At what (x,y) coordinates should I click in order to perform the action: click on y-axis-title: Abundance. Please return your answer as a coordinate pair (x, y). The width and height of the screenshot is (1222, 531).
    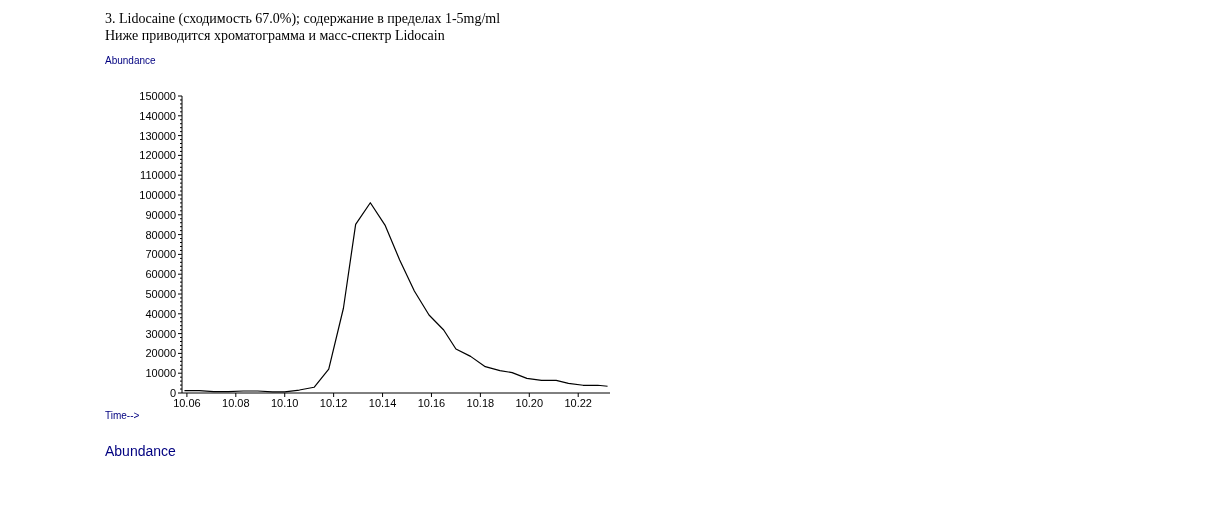
    Looking at the image, I should click on (130, 61).